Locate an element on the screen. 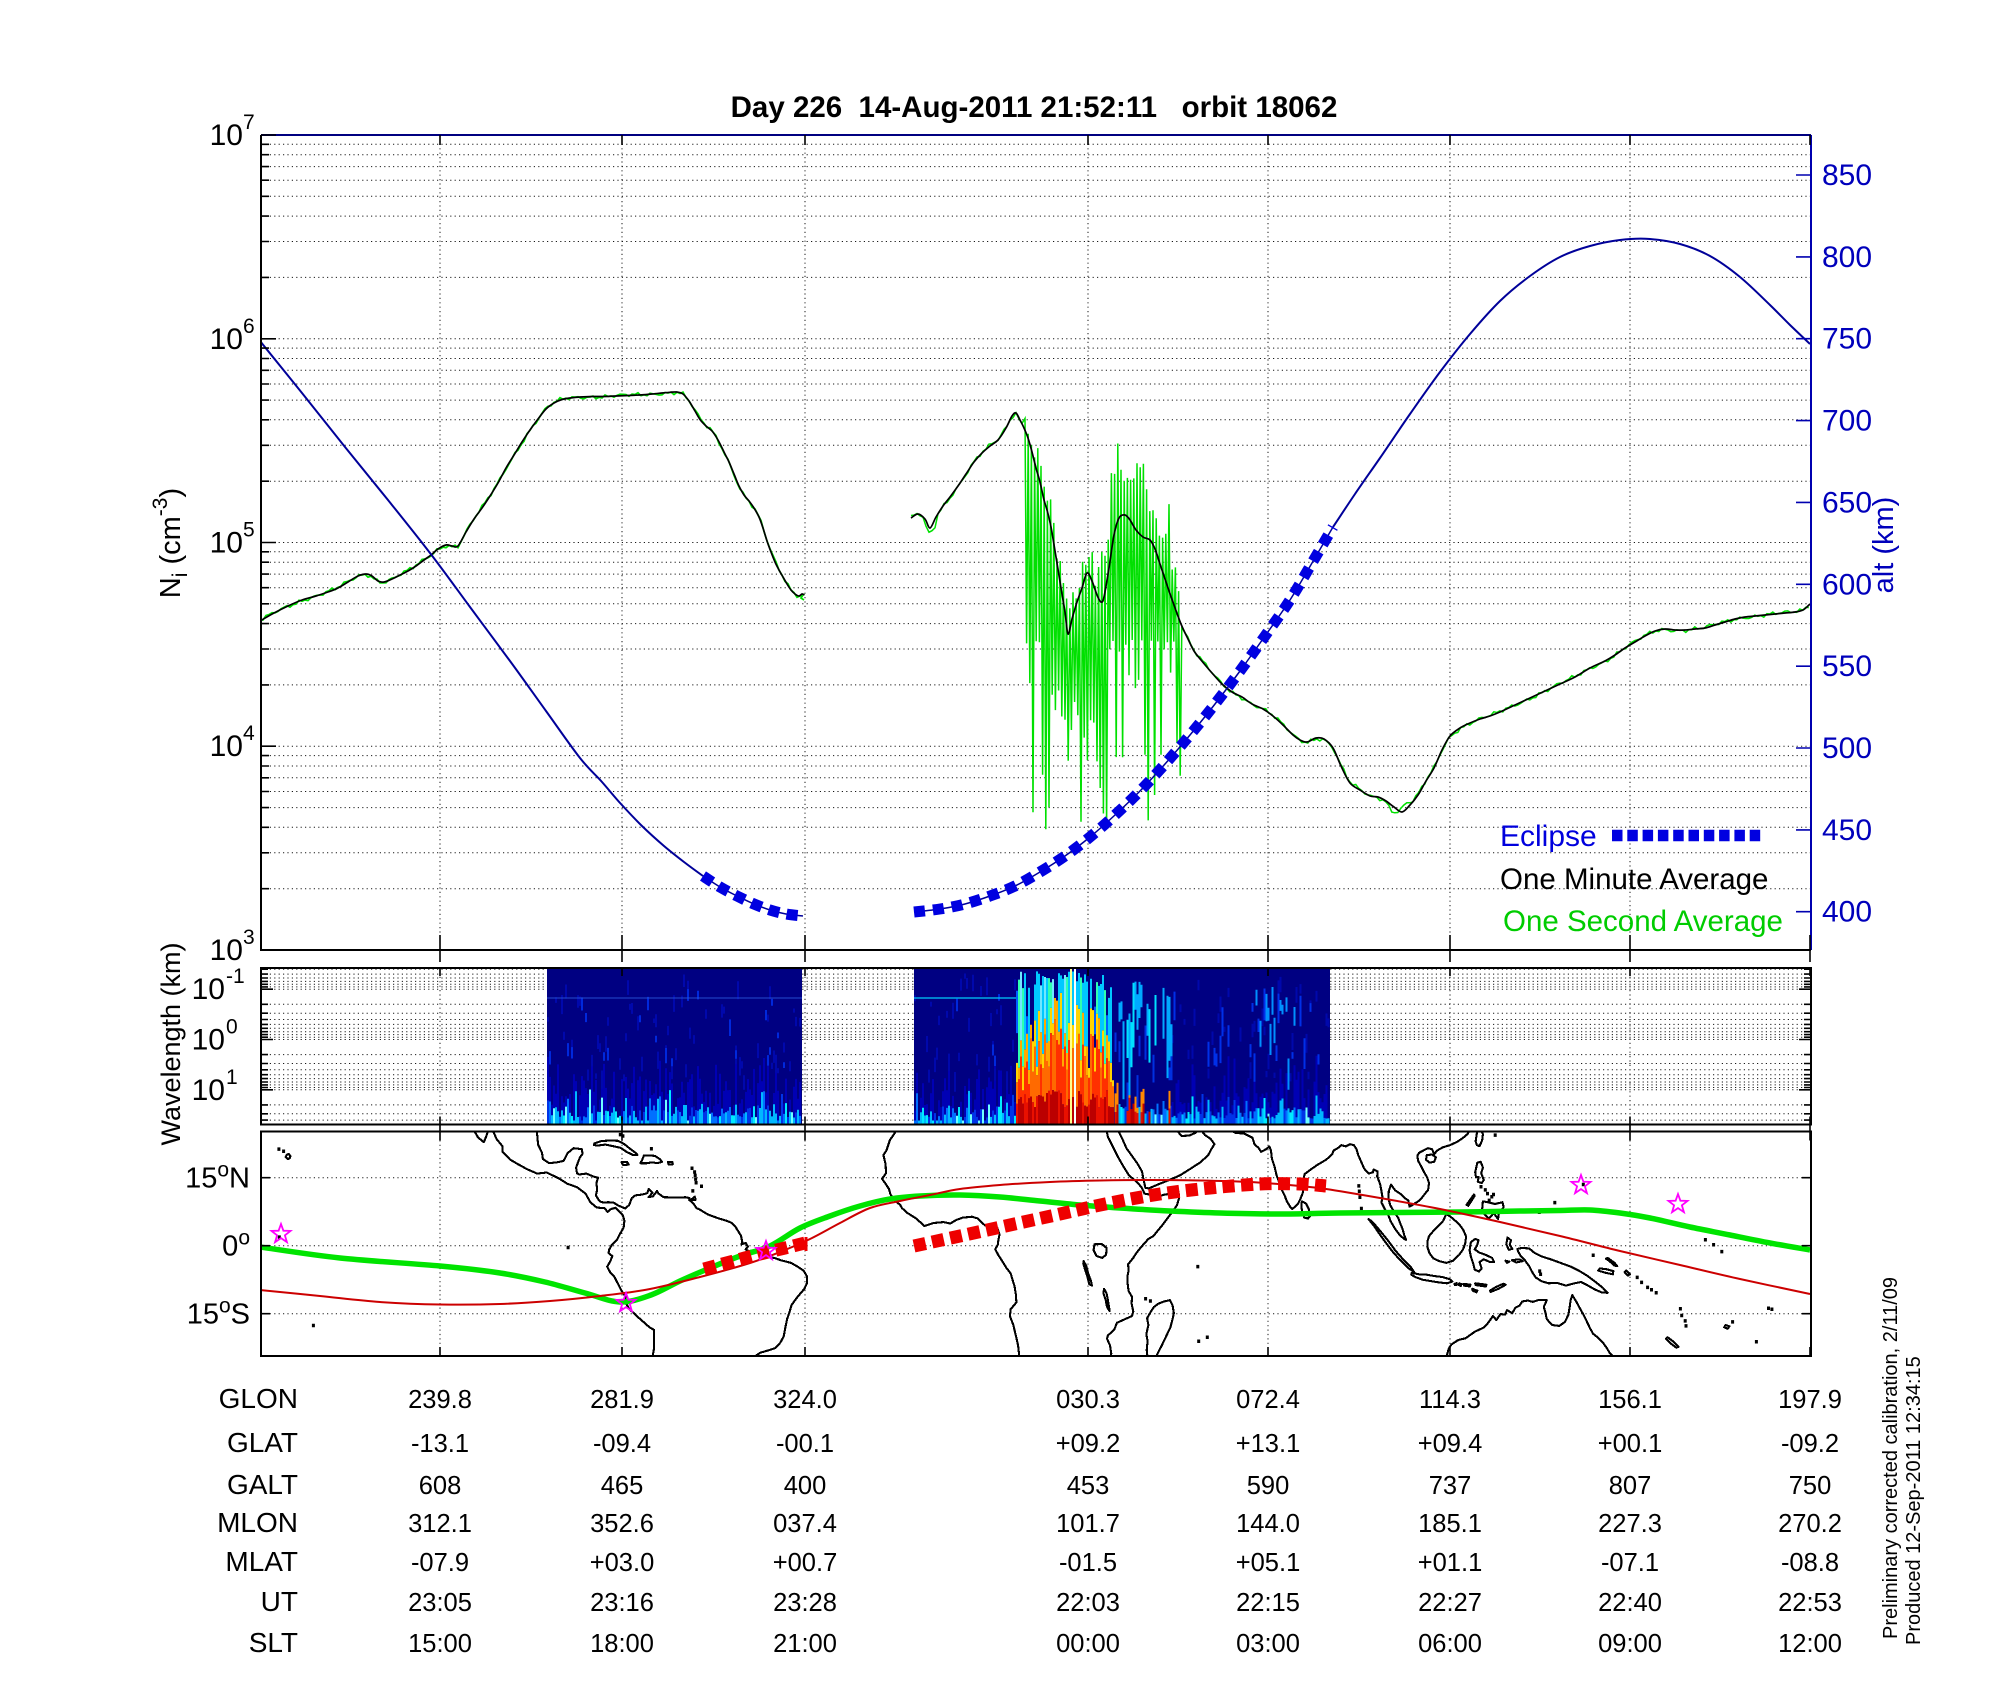  svg-text: 22:03 is located at coordinates (1088, 1603).